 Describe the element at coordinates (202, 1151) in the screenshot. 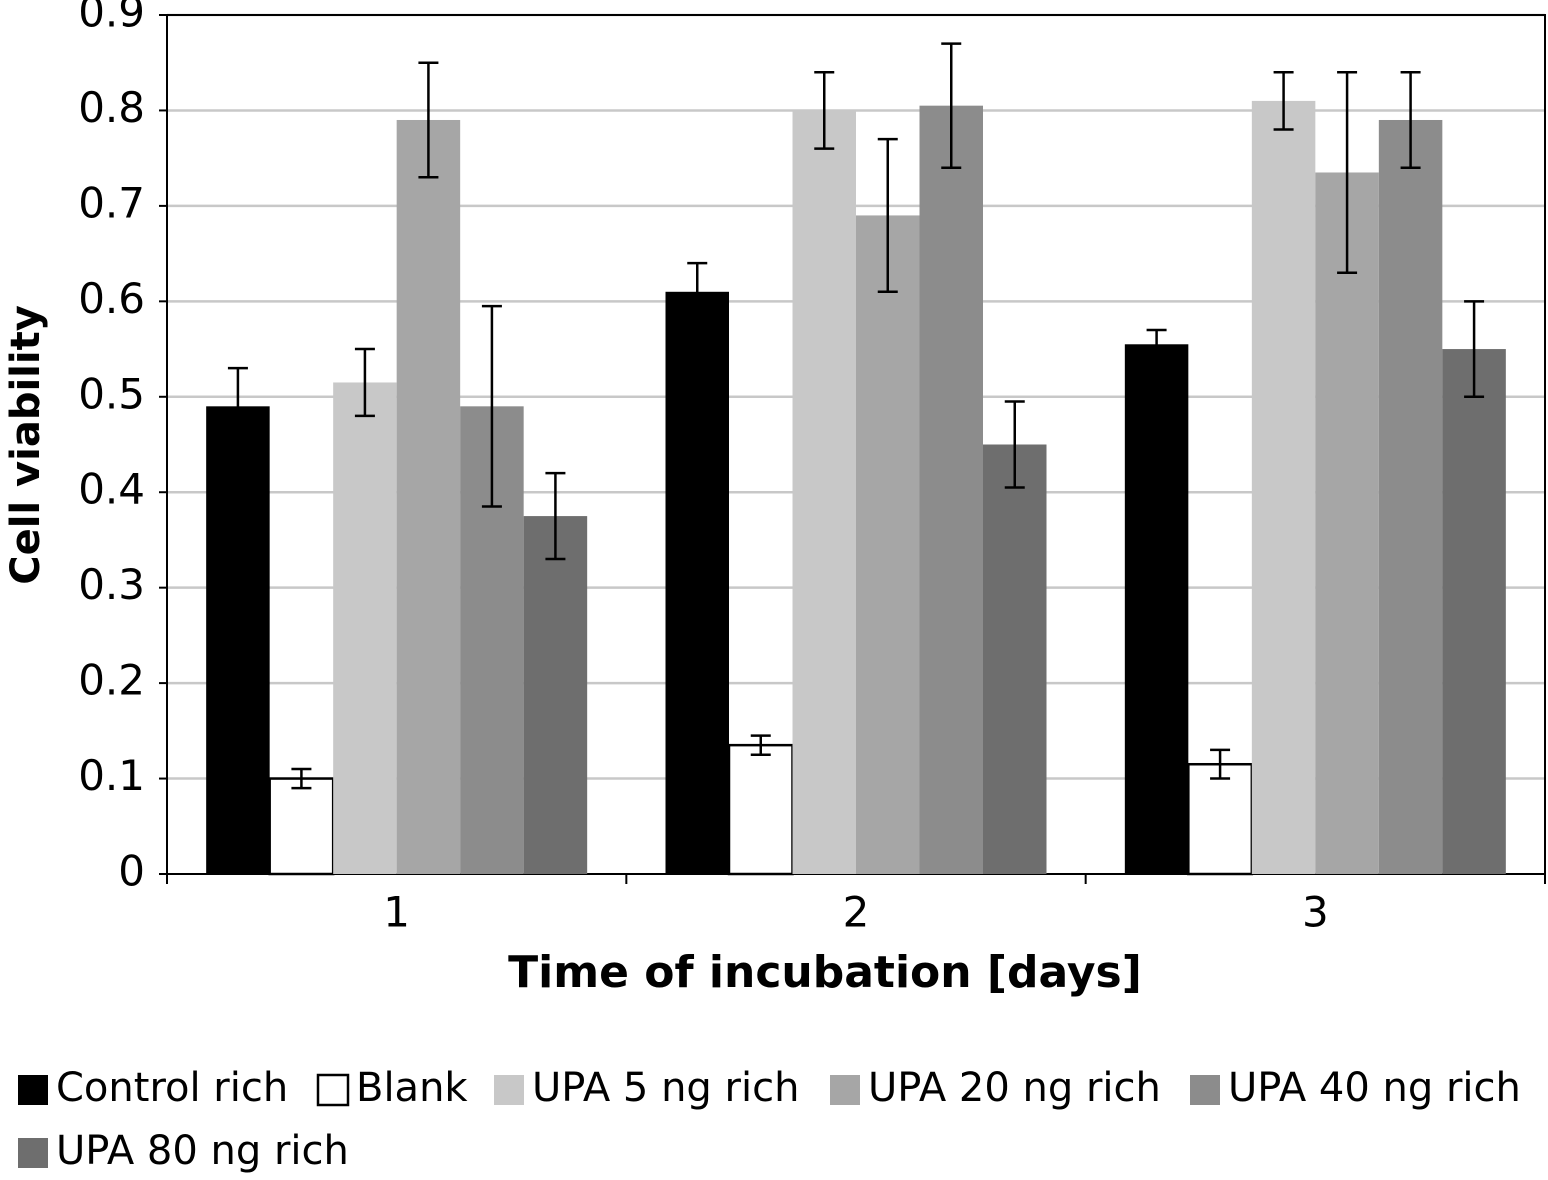

I see `legend-label: UPA 80 ng rich` at that location.